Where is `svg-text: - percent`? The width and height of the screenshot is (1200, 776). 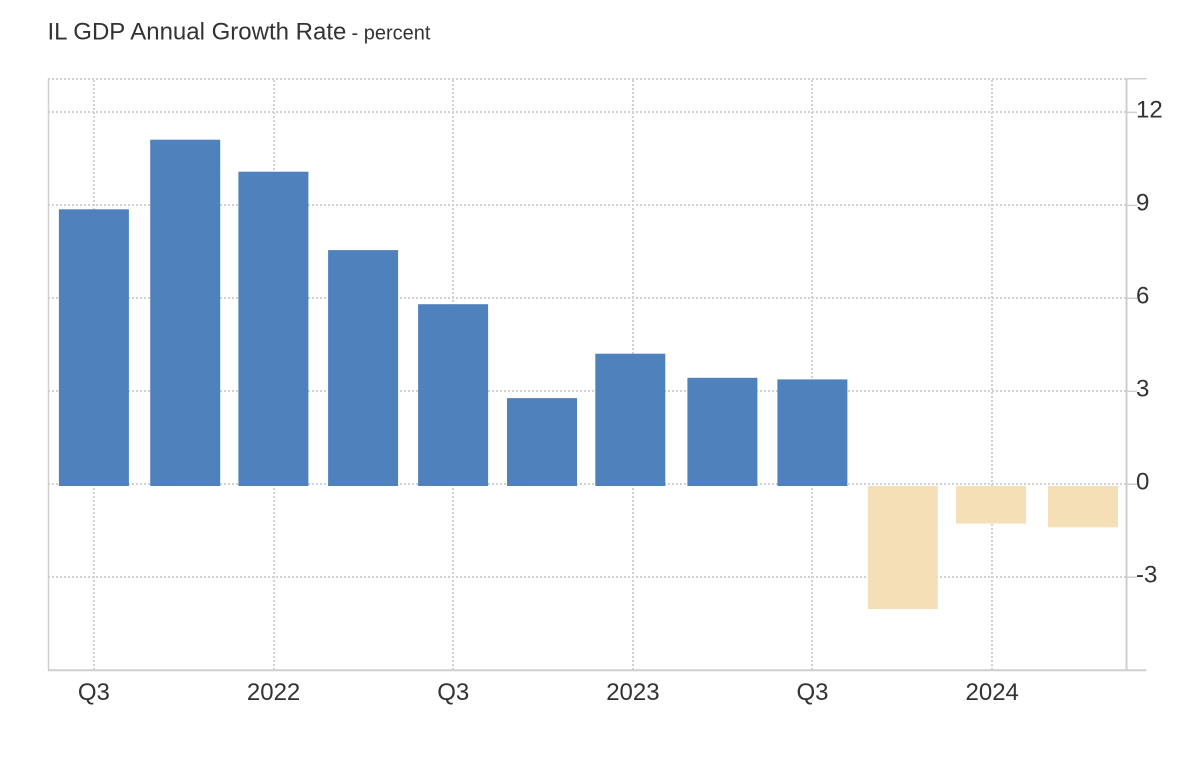 svg-text: - percent is located at coordinates (391, 34).